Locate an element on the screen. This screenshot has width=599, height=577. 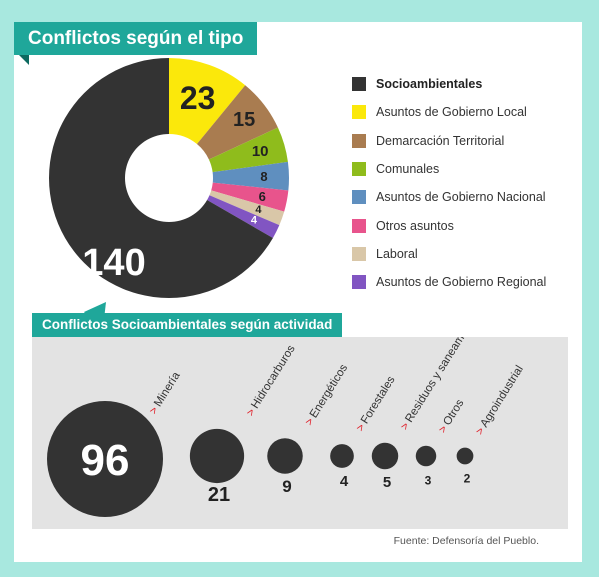
donut-labels: 23 15 10 8 644 140 is located at coordinates (175, 182).